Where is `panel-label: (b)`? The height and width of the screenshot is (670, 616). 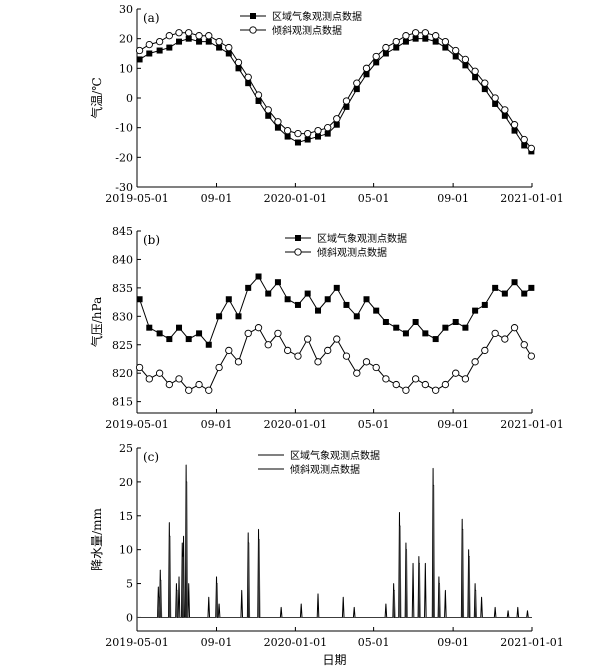
panel-label: (b) is located at coordinates (151, 240).